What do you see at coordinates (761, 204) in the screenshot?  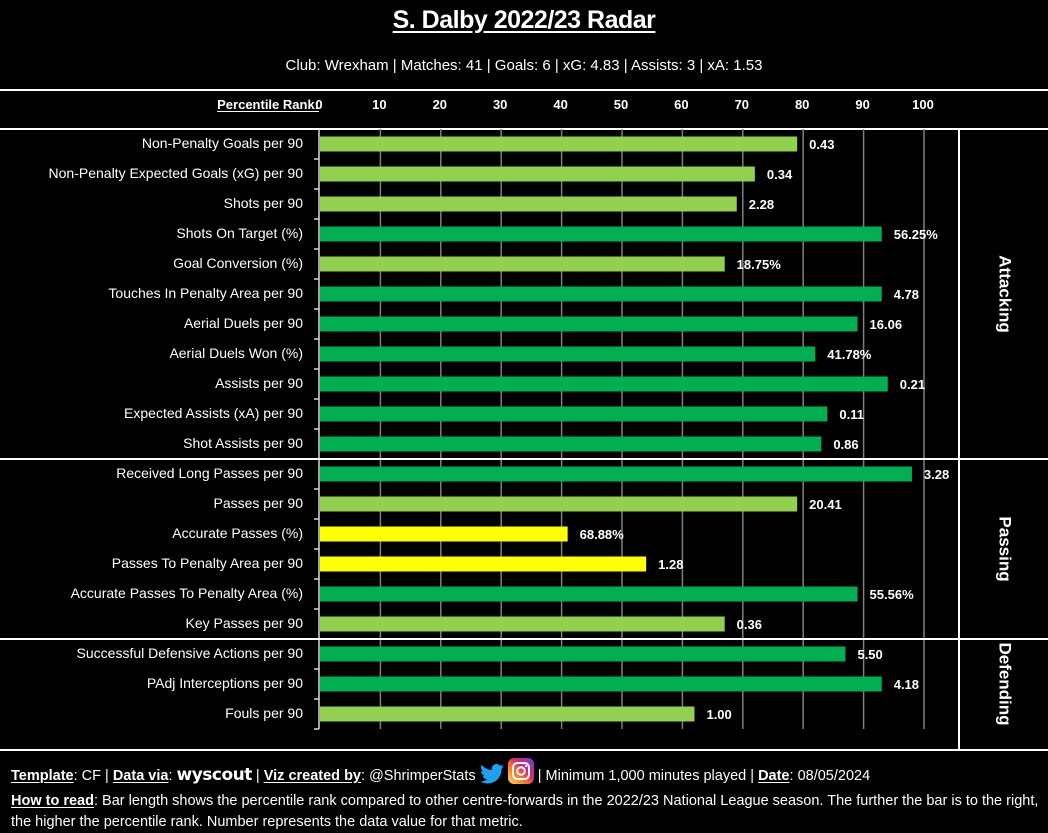 I see `data-label: 2.28` at bounding box center [761, 204].